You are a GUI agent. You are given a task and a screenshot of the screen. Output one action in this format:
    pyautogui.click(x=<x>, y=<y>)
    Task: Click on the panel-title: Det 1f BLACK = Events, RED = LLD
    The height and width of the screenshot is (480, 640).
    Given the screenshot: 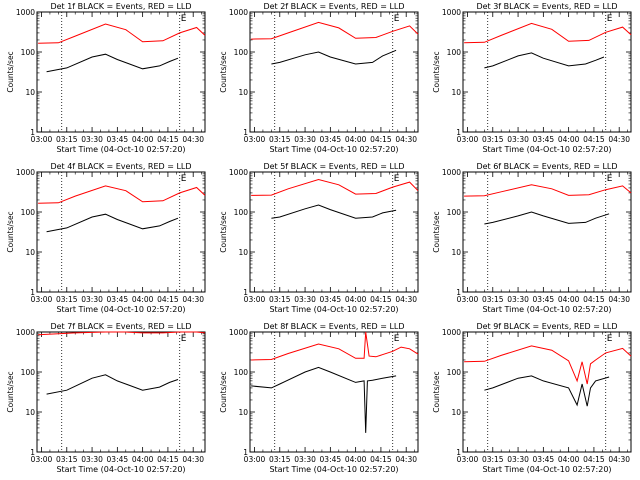 What is the action you would take?
    pyautogui.click(x=120, y=6)
    